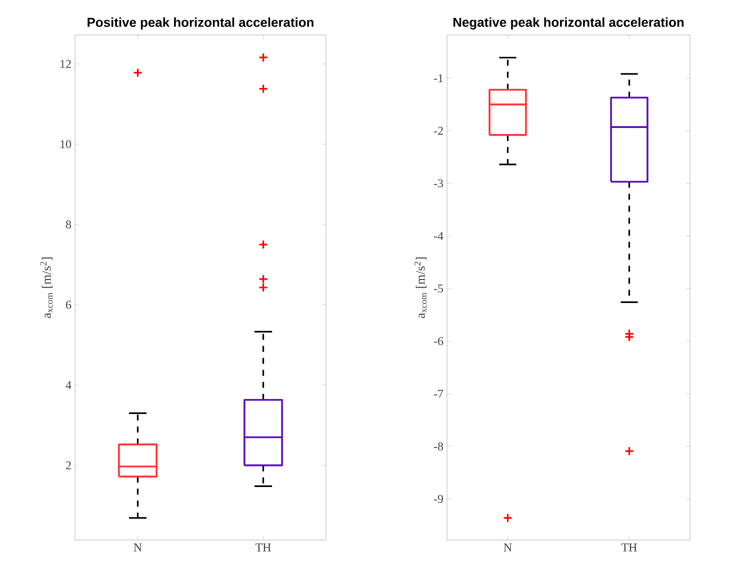 This screenshot has width=748, height=563. What do you see at coordinates (68, 465) in the screenshot?
I see `y-tick-label: 2` at bounding box center [68, 465].